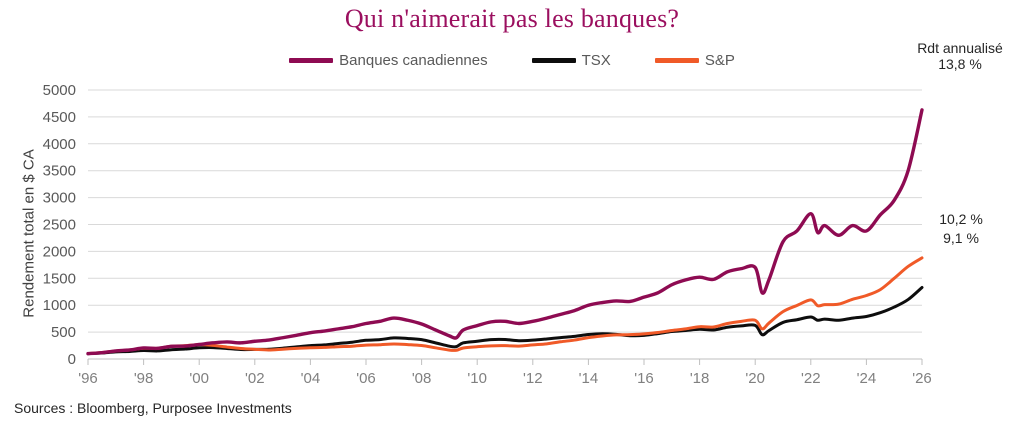 Image resolution: width=1024 pixels, height=437 pixels. Describe the element at coordinates (422, 378) in the screenshot. I see `x-axis-tick-label: '08` at that location.